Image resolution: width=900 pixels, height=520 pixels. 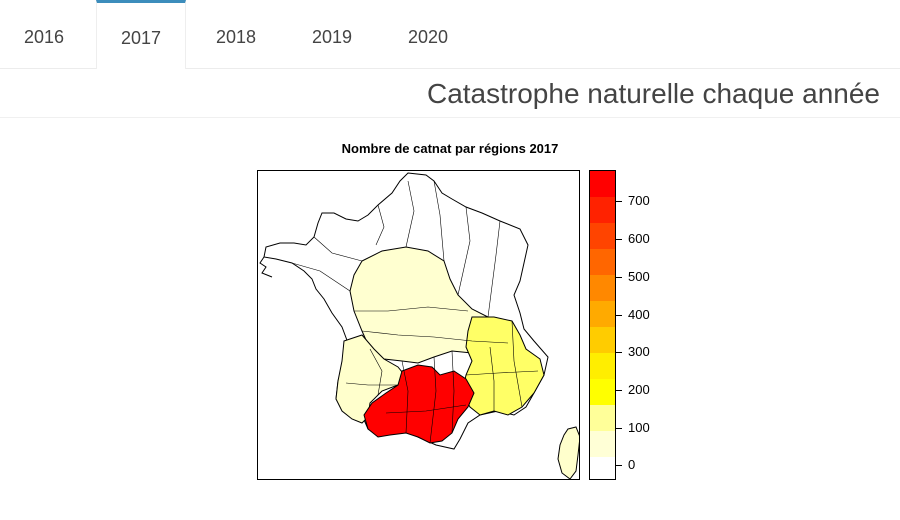 I want to click on legend-tick-label: 500, so click(x=639, y=276).